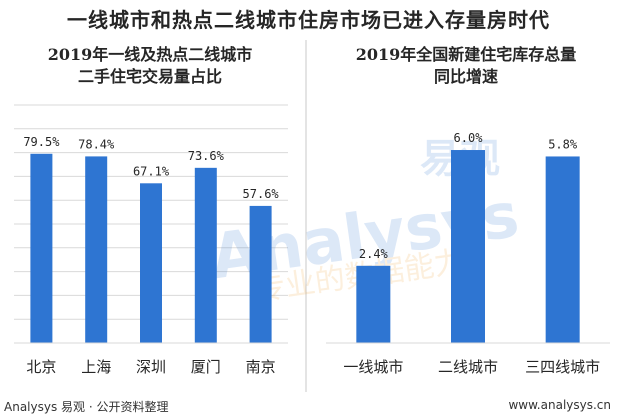 Image resolution: width=617 pixels, height=416 pixels. What do you see at coordinates (150, 66) in the screenshot?
I see `left-chart-title: 2019年一线及热点二线城市 二手住宅交易量占比` at bounding box center [150, 66].